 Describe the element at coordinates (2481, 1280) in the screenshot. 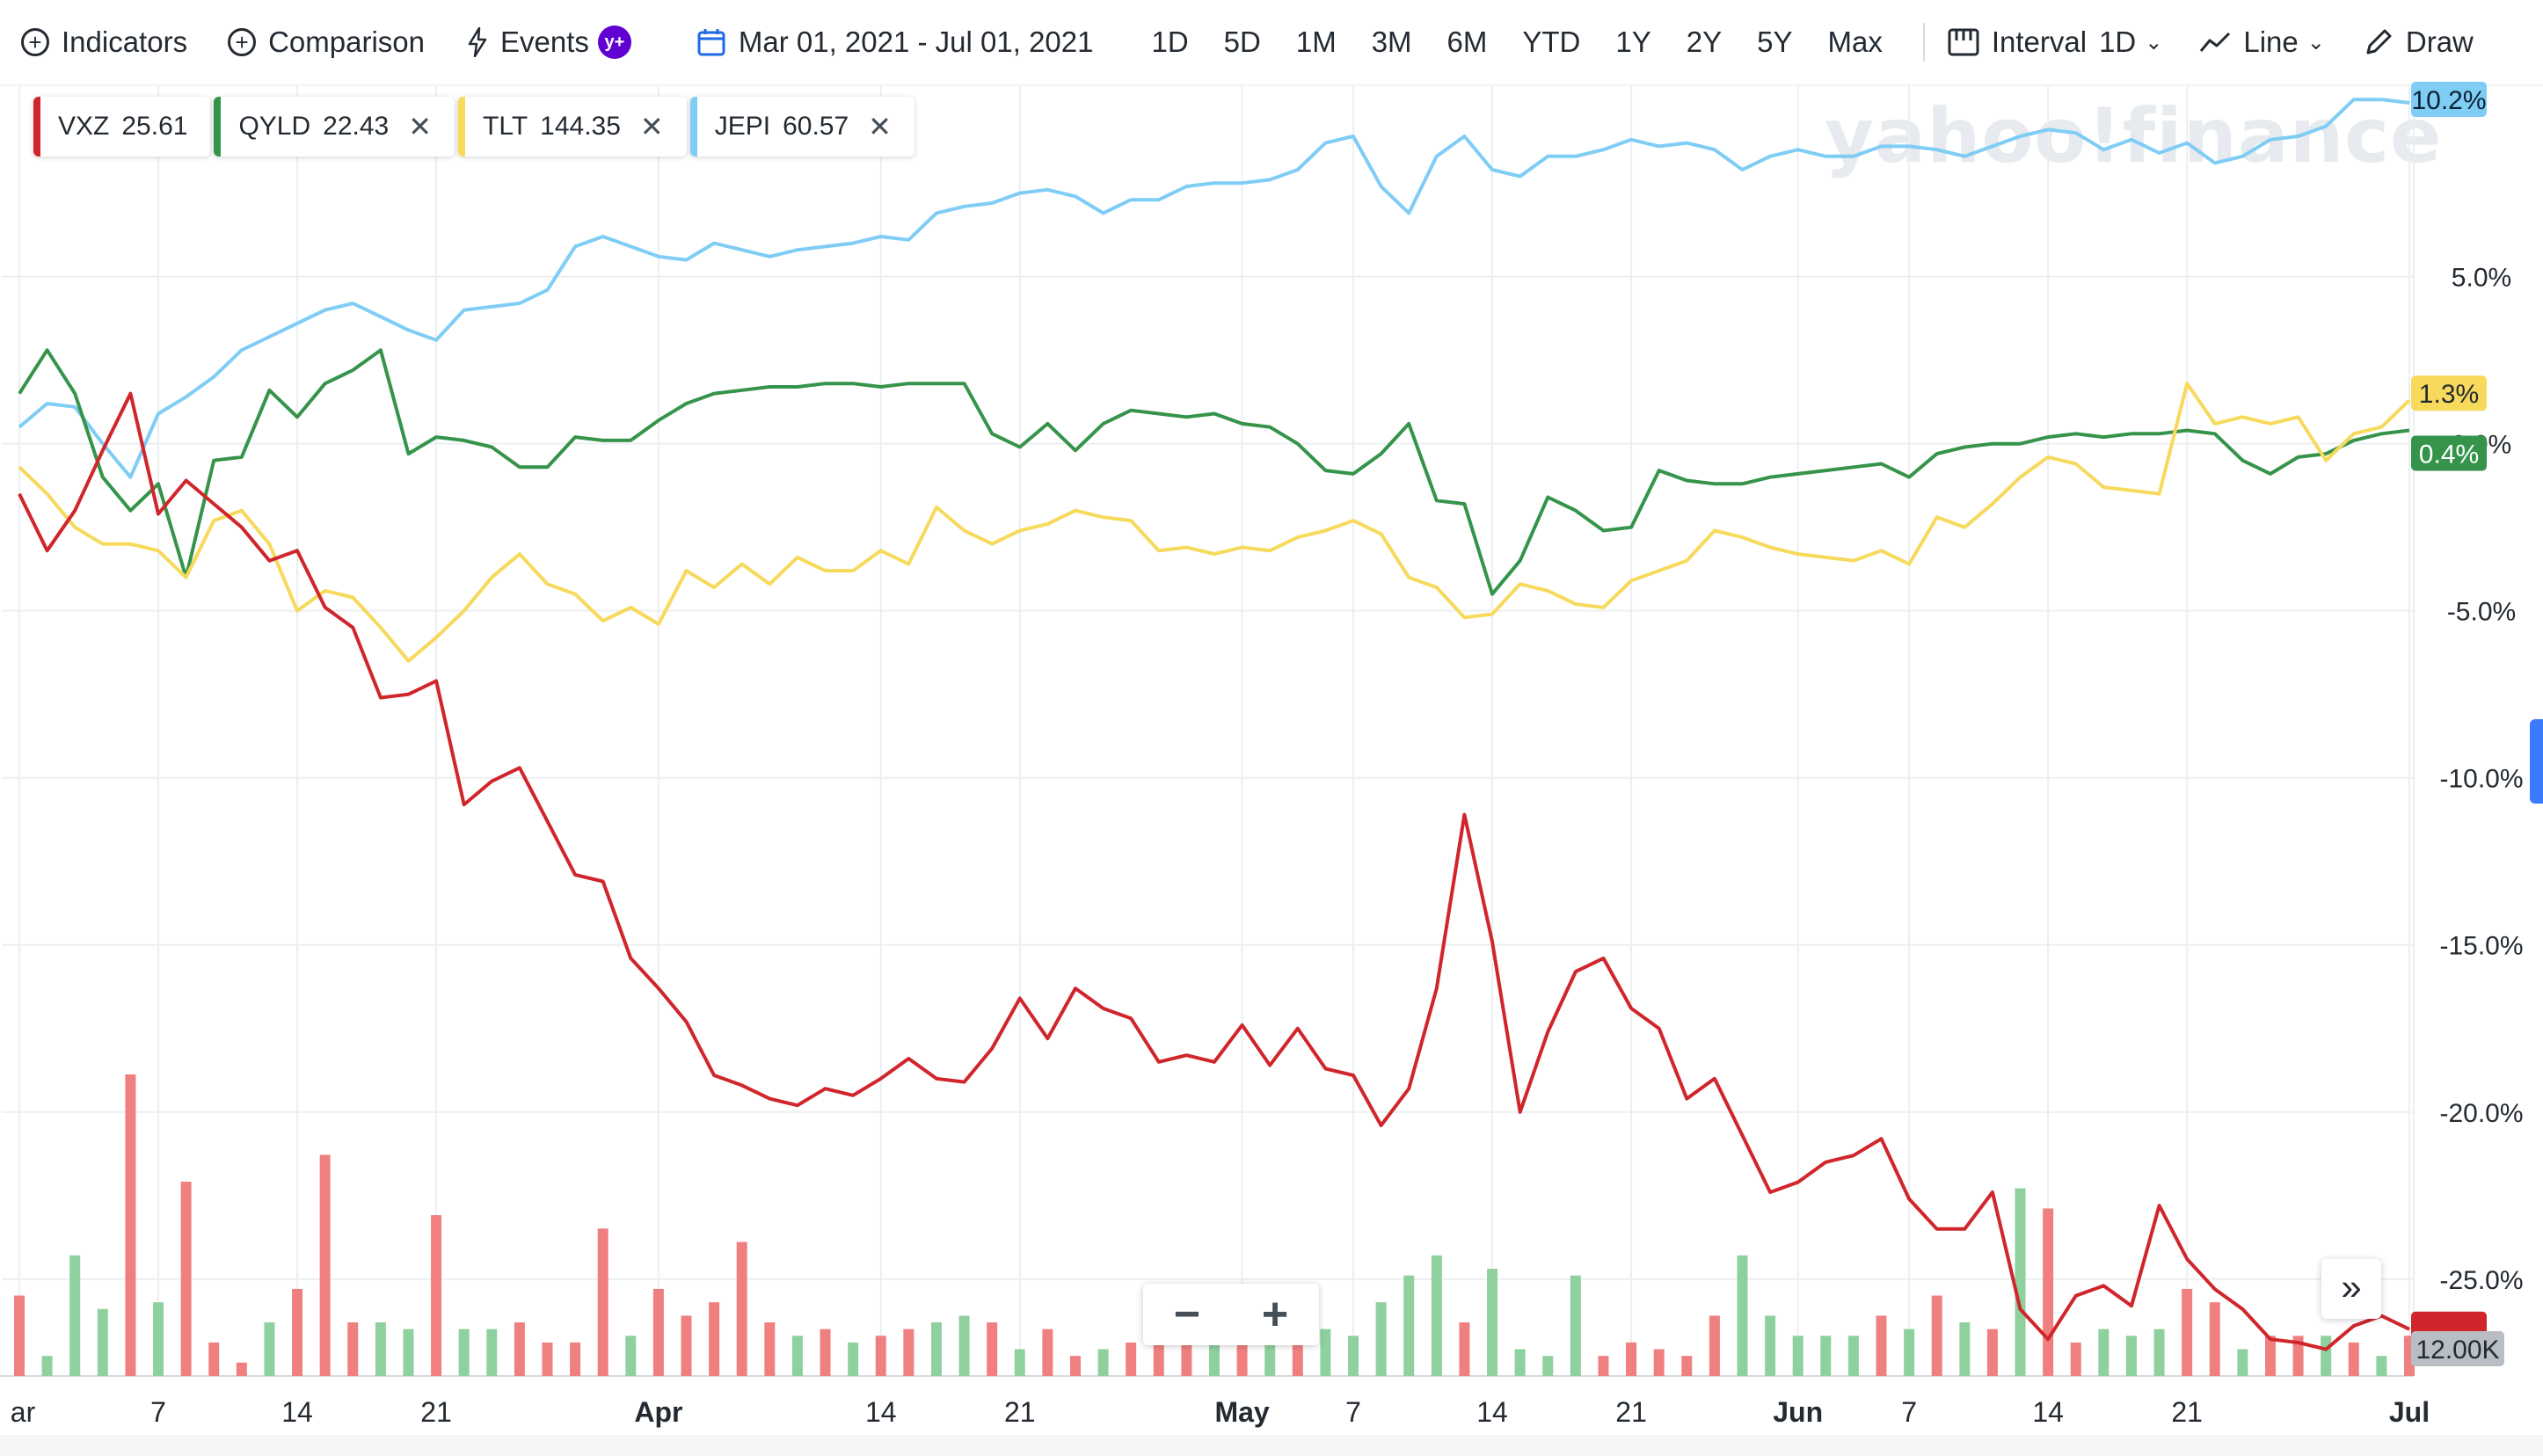

I see `y-tick-label: -25.0%` at that location.